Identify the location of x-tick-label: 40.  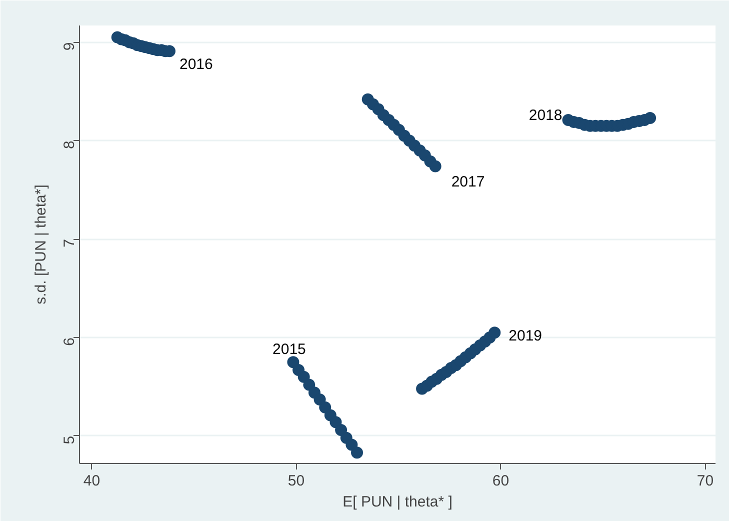
(91, 481).